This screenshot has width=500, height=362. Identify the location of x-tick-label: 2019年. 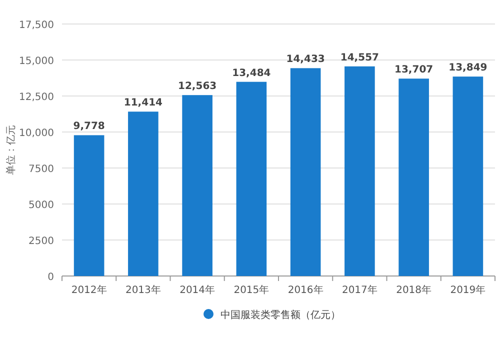
(468, 290).